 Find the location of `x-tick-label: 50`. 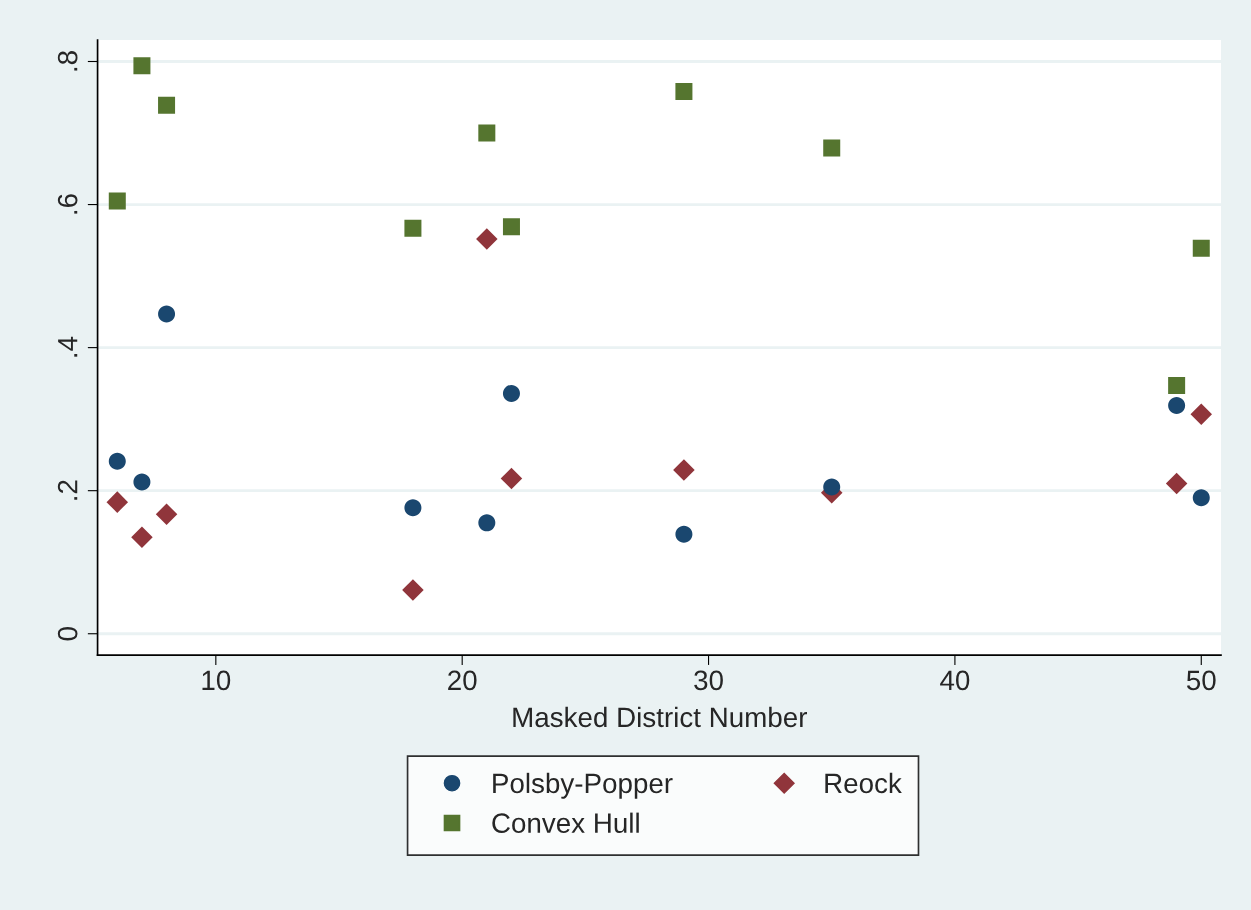

x-tick-label: 50 is located at coordinates (1201, 680).